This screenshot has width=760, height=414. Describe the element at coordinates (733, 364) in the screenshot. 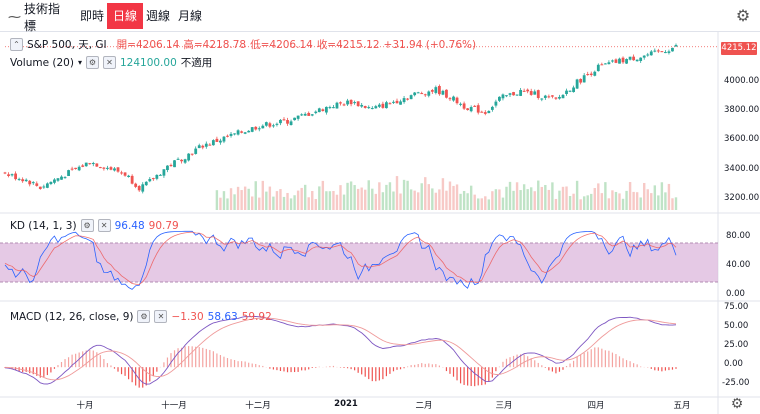

I see `macd-axis-label: 0.00` at that location.